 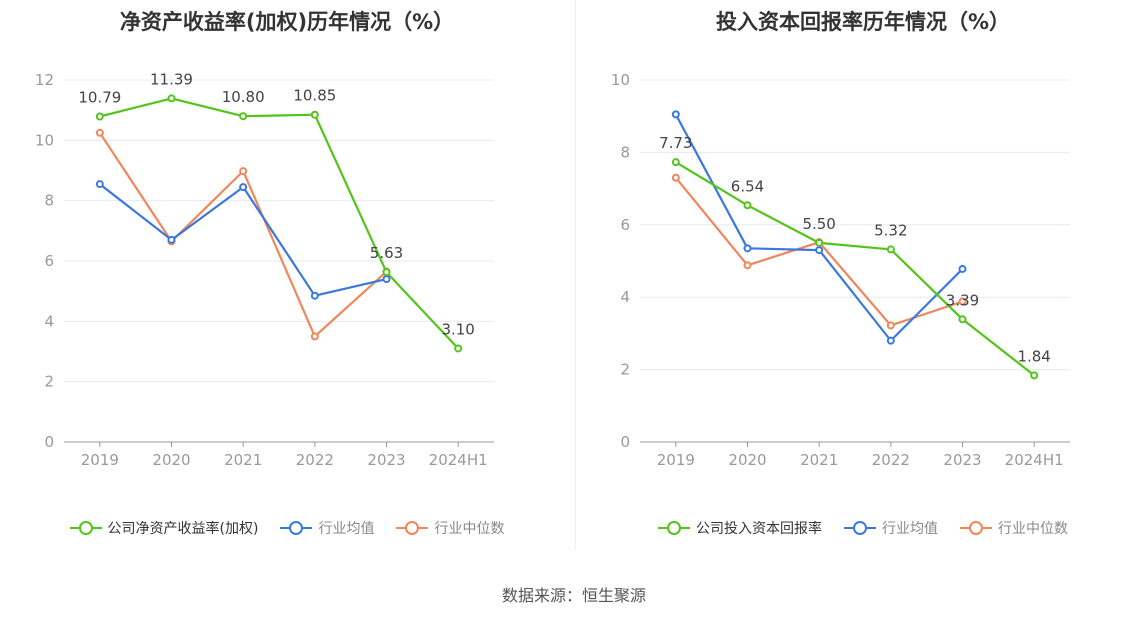 What do you see at coordinates (243, 97) in the screenshot?
I see `data-label: 10.80` at bounding box center [243, 97].